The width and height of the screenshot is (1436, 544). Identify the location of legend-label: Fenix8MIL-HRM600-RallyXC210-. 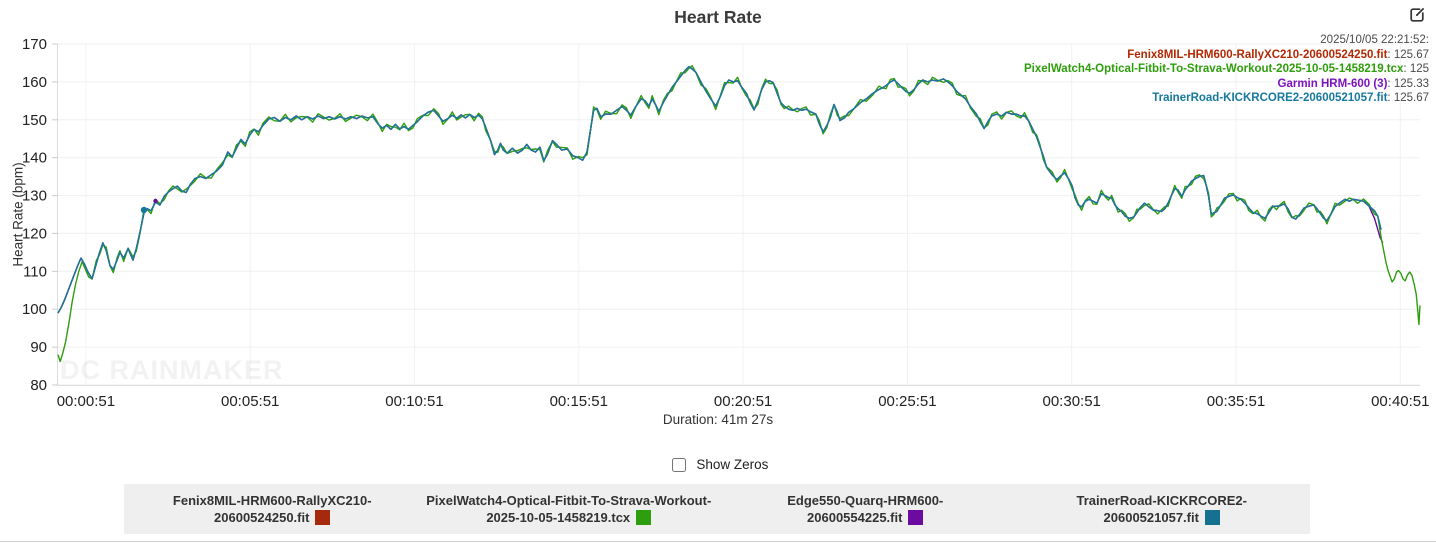
(272, 500).